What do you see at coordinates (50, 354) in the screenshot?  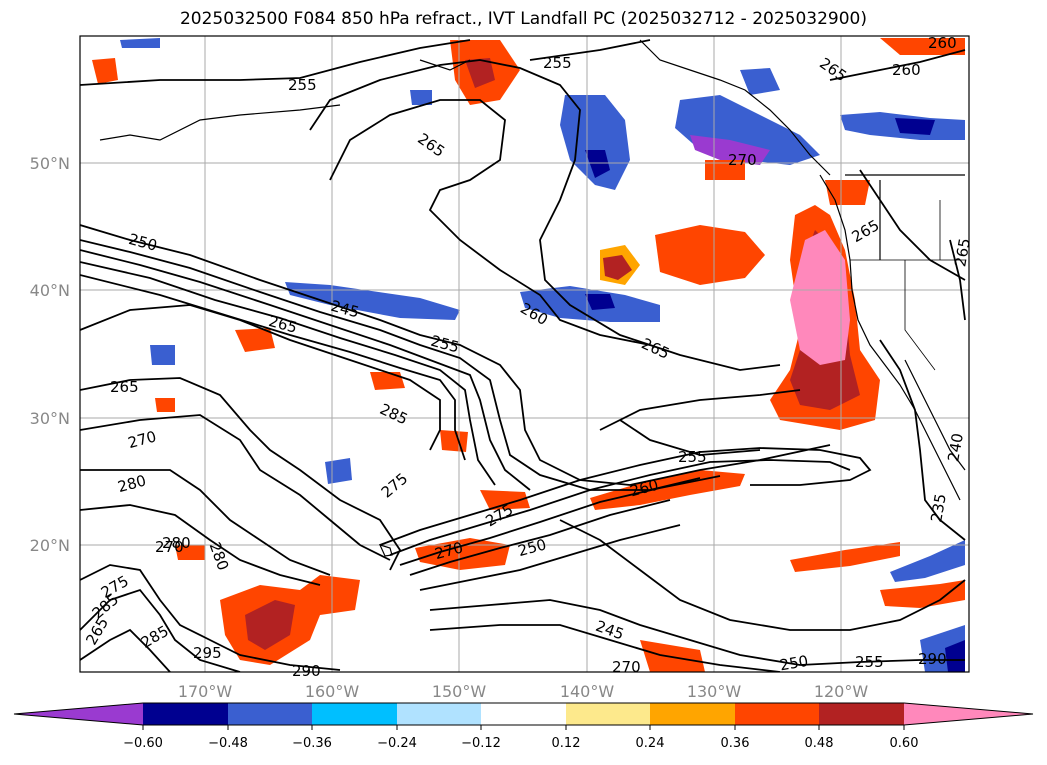 I see `latitude-labels: 50°N 40°N 30°N 20°N` at bounding box center [50, 354].